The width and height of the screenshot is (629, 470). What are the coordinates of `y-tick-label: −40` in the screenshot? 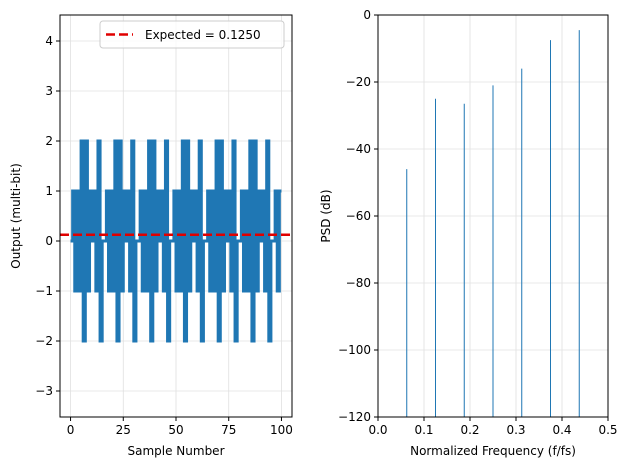 It's located at (358, 149).